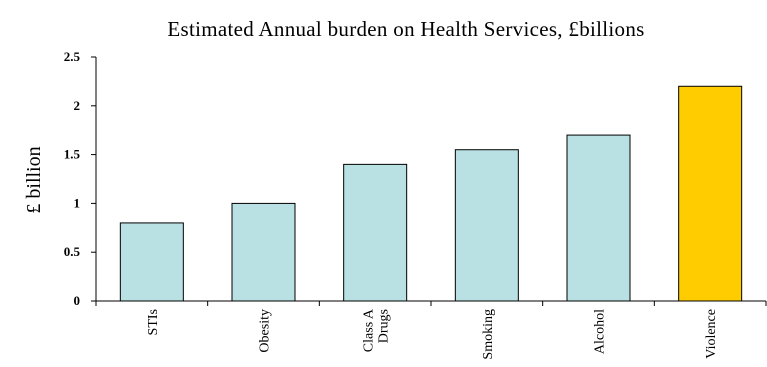  What do you see at coordinates (375, 232) in the screenshot?
I see `bar-class-a-drugs` at bounding box center [375, 232].